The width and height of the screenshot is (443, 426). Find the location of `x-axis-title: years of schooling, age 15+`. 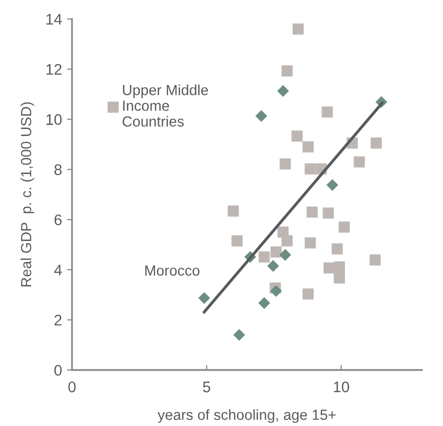

x-axis-title: years of schooling, age 15+ is located at coordinates (247, 416).